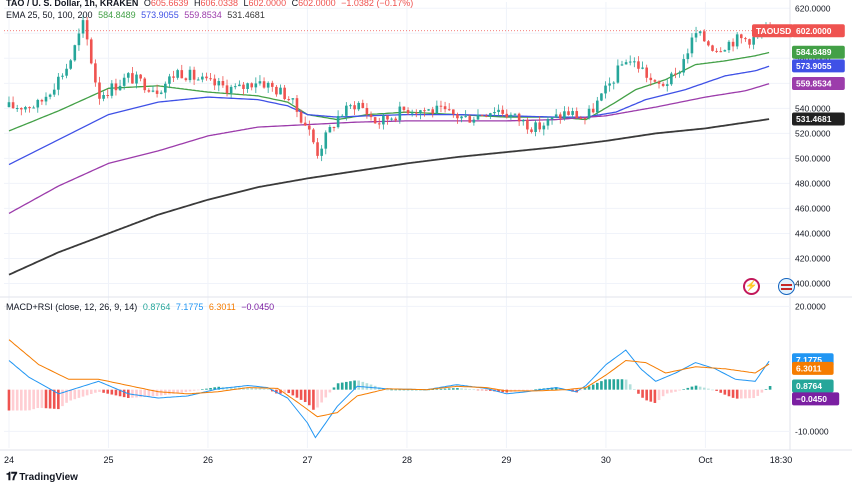 The width and height of the screenshot is (852, 485). I want to click on low-value: 602.0000, so click(267, 4).